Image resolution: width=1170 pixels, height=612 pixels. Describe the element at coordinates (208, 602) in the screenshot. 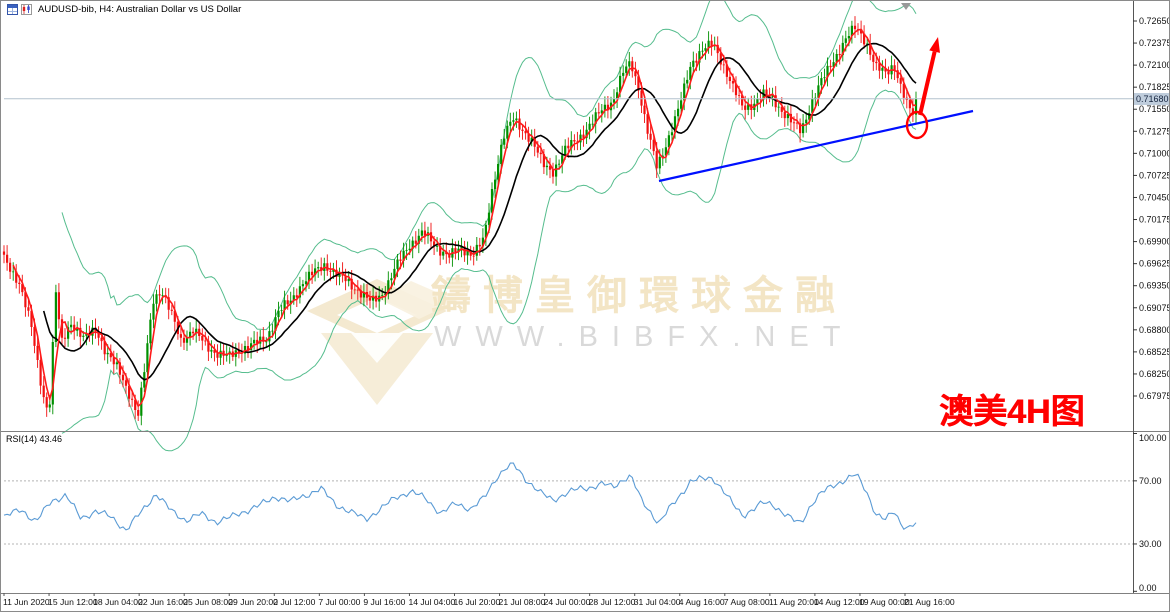

I see `time-axis-label: 25 Jun 08:00` at that location.